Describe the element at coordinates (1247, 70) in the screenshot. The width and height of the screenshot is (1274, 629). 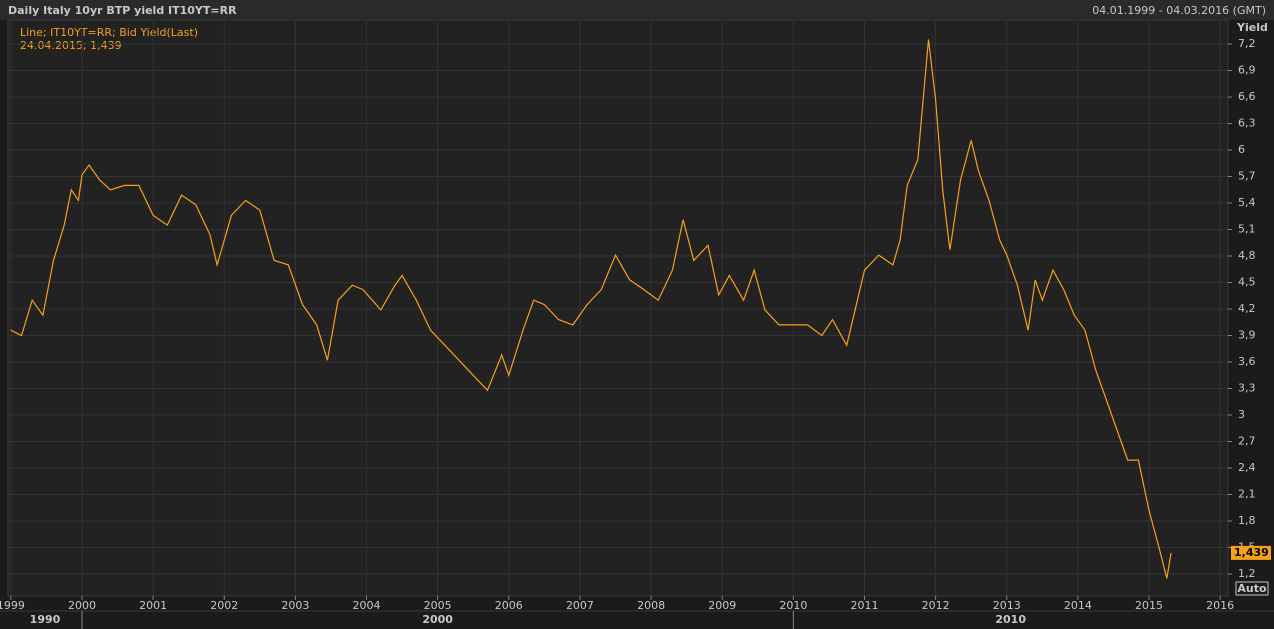
I see `y-tick-label: 6,9` at that location.